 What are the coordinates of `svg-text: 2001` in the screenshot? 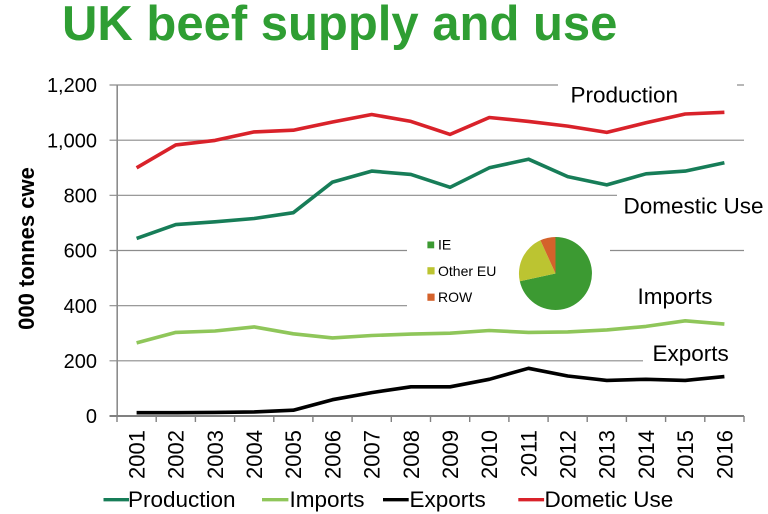 It's located at (137, 454).